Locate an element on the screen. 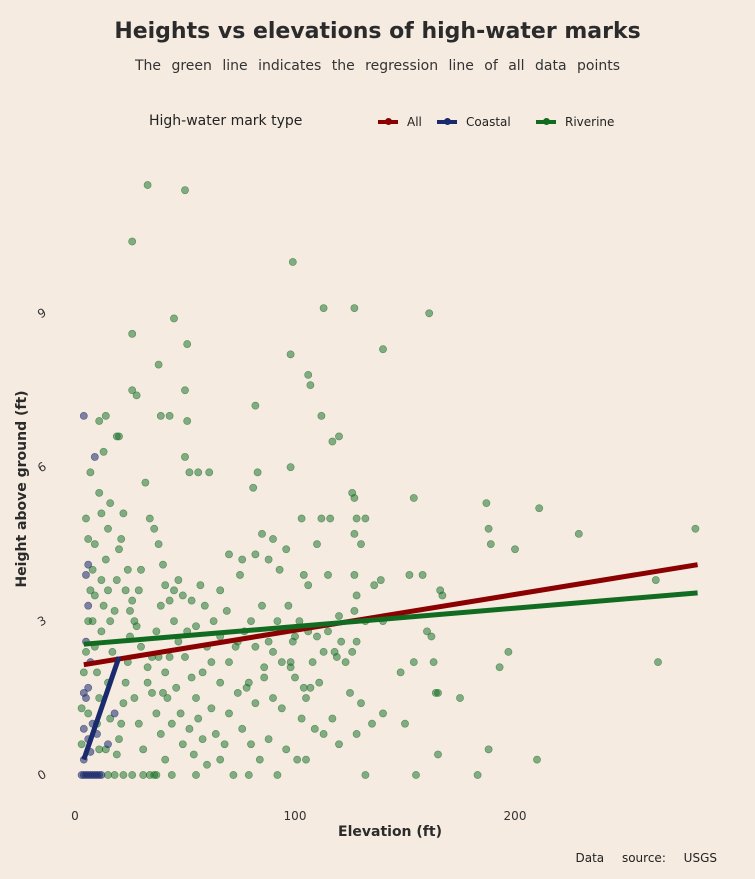  legend-entry-coastal: Coastal is located at coordinates (474, 122).